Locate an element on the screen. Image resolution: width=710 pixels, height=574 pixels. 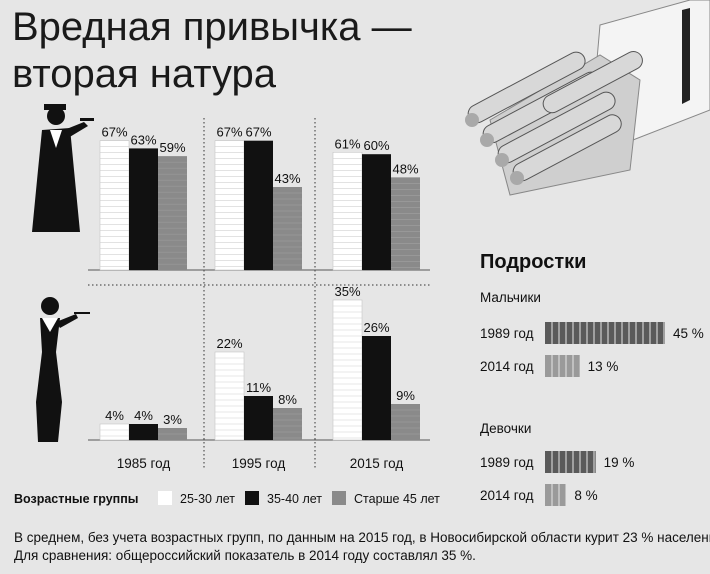
page-title: Вредная привычка — вторая натура is located at coordinates (212, 50).